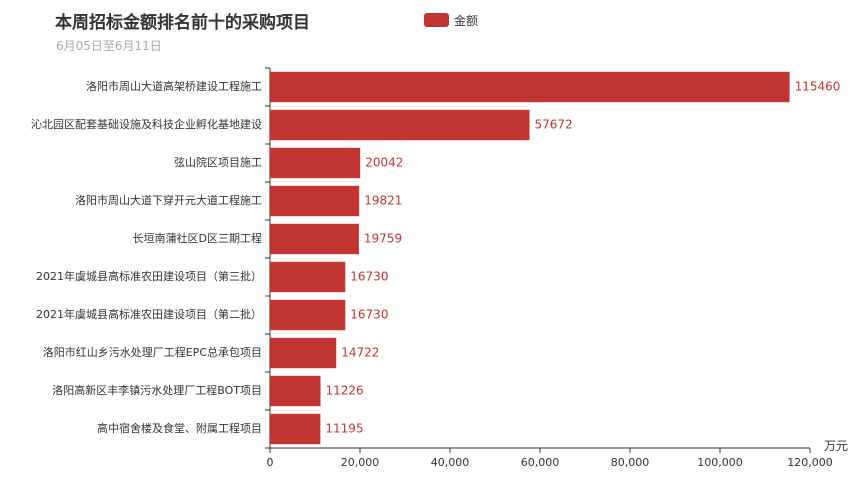 The height and width of the screenshot is (481, 862). I want to click on x-tick-label: 0, so click(270, 462).